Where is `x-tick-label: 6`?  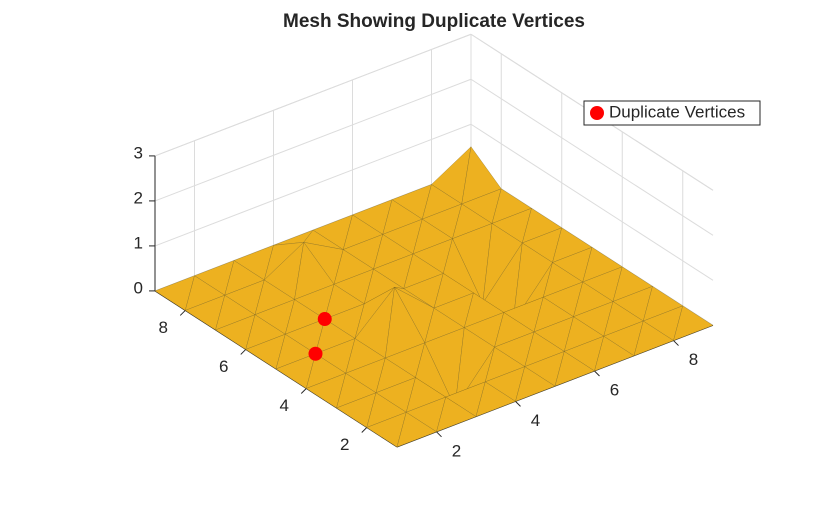
x-tick-label: 6 is located at coordinates (614, 389).